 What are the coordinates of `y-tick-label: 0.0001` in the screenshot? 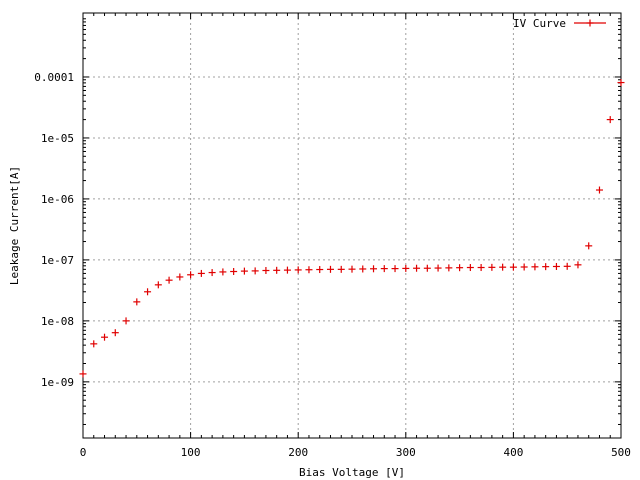 It's located at (54, 77).